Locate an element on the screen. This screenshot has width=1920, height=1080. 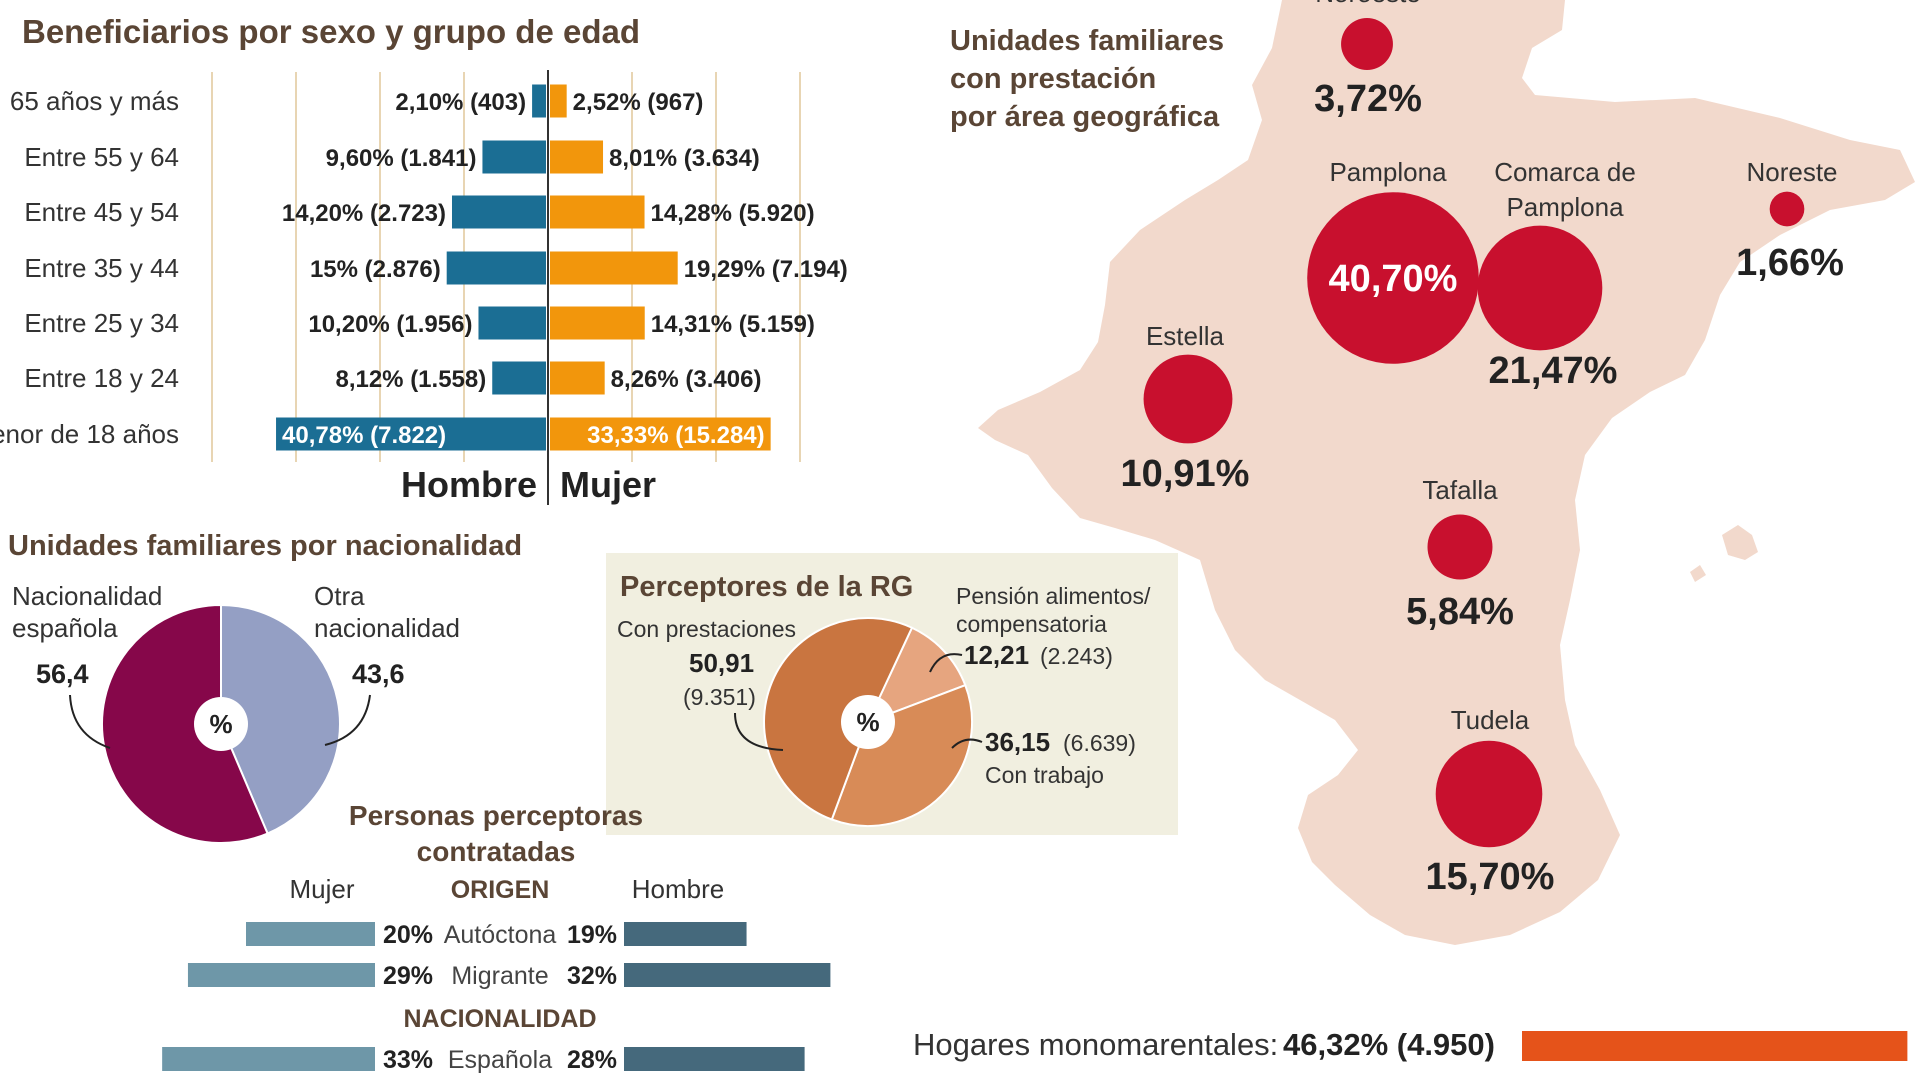
contract-row-label: Española is located at coordinates (500, 1060).